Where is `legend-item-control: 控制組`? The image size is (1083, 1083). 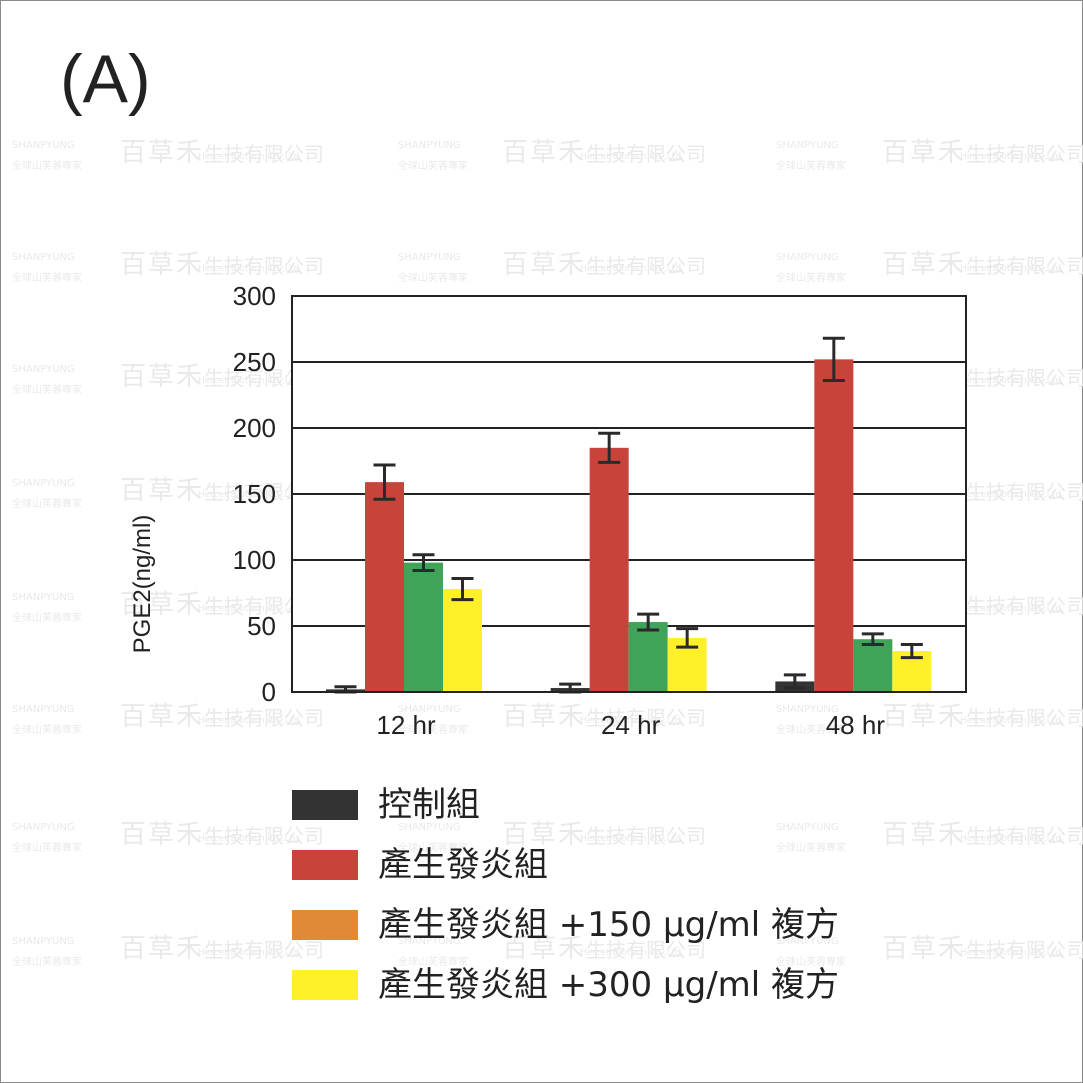
legend-item-control: 控制組 is located at coordinates (642, 805).